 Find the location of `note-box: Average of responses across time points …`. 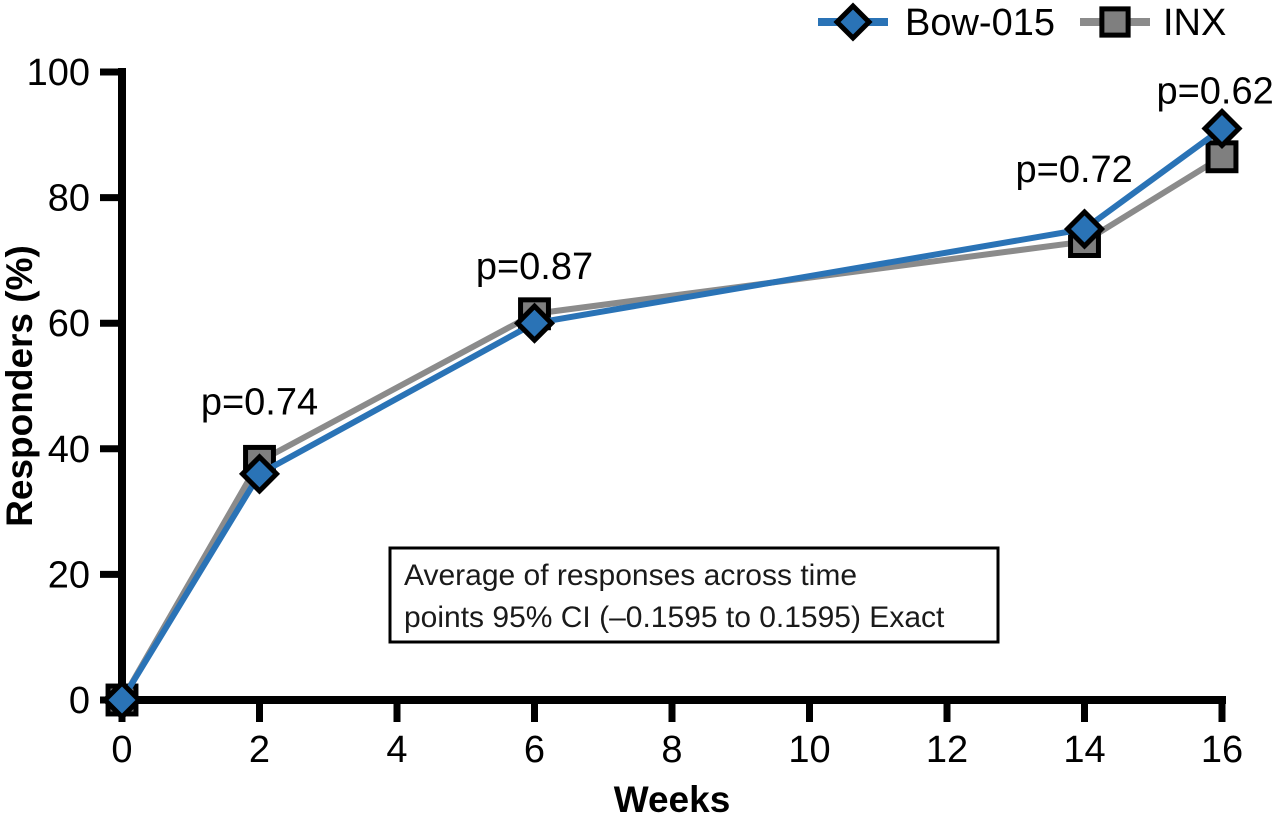

note-box: Average of responses across time points … is located at coordinates (694, 595).